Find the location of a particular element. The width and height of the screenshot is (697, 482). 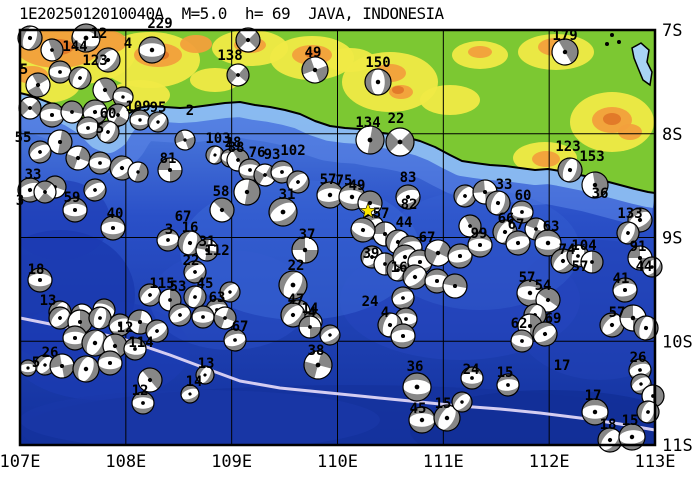

depth-label: 82 is located at coordinates (409, 205).